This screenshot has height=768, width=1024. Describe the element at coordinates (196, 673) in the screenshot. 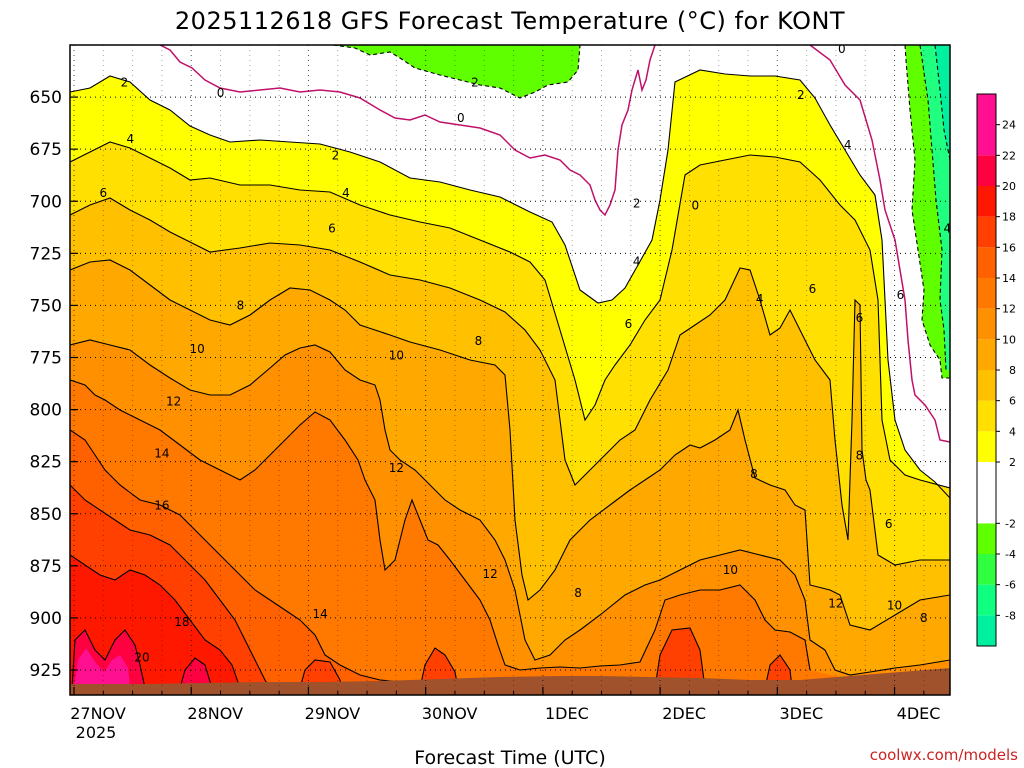

I see `band-20-spot` at that location.